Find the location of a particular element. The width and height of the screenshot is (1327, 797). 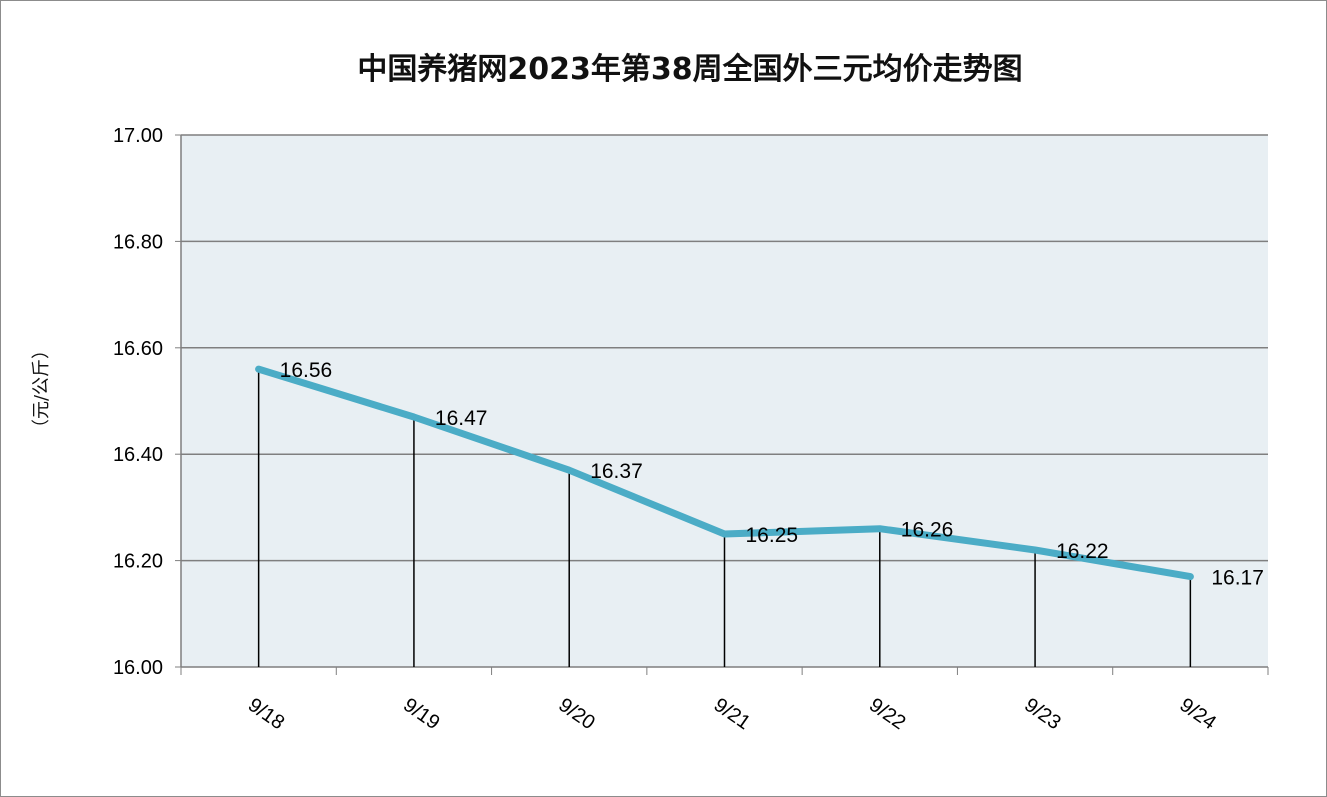

y-tick-label: 16.80 is located at coordinates (138, 242).